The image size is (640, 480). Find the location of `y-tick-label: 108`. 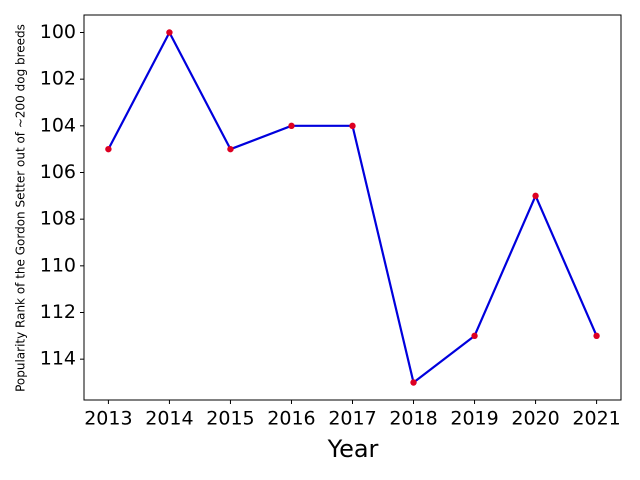

y-tick-label: 108 is located at coordinates (58, 219).